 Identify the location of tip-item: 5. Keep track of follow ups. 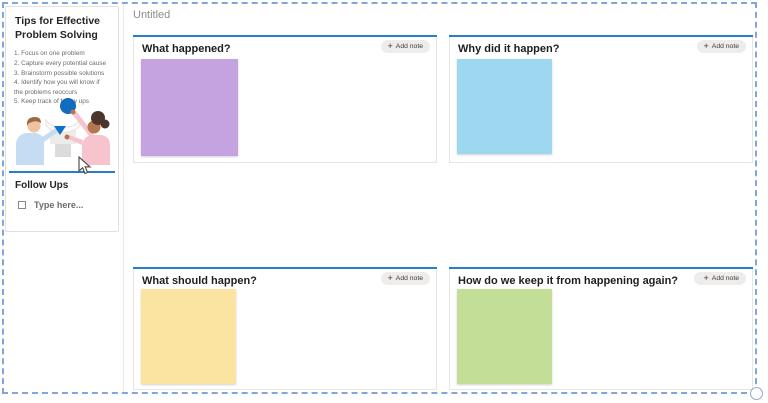
(51, 102).